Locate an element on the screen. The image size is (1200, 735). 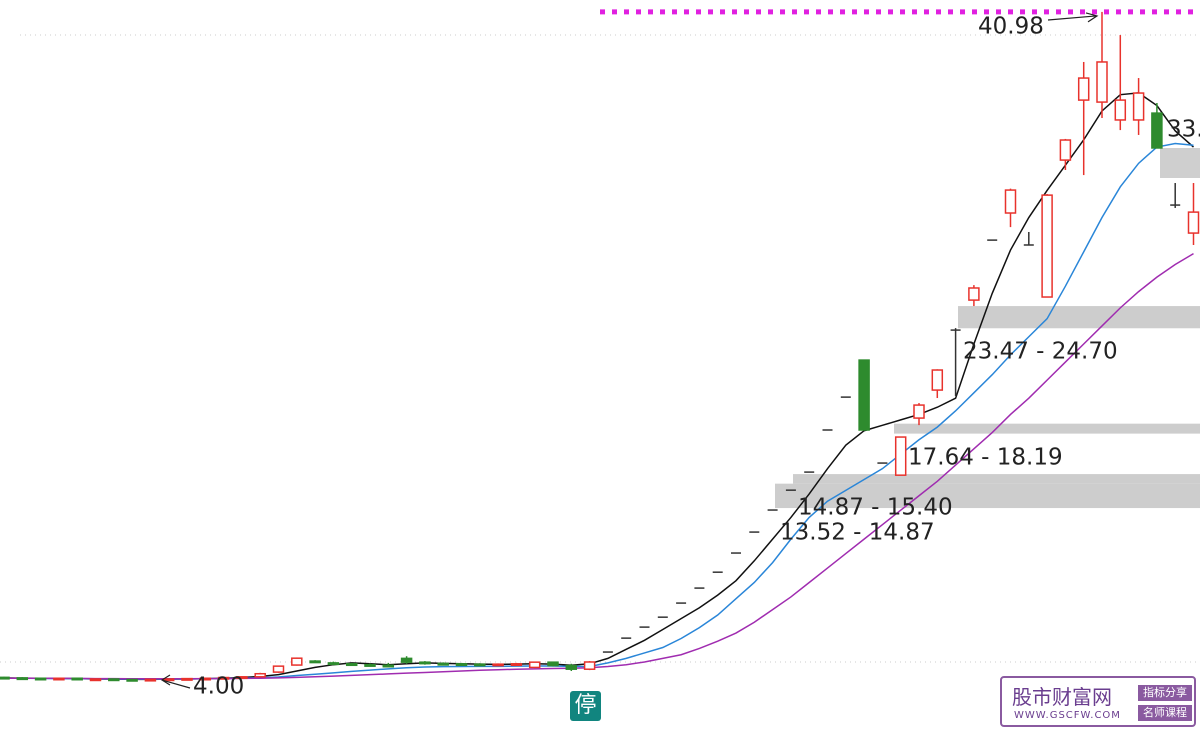
low-label: 4.00 is located at coordinates (218, 687).